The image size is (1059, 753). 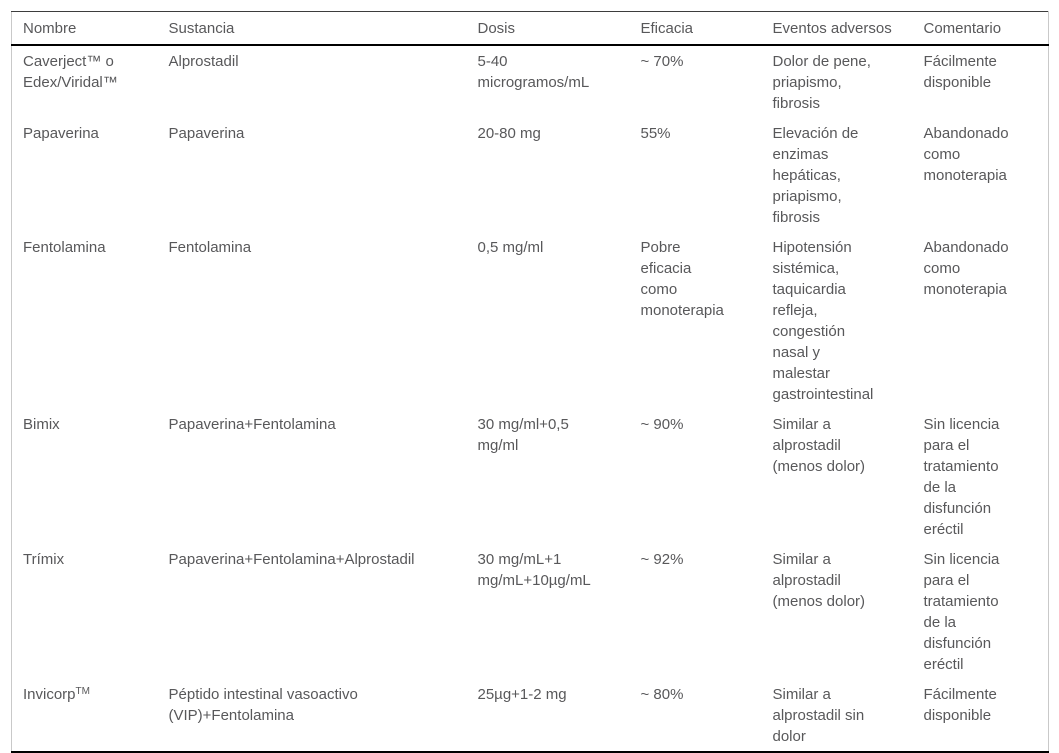 I want to click on column-header-nombre: Nombre, so click(x=85, y=29).